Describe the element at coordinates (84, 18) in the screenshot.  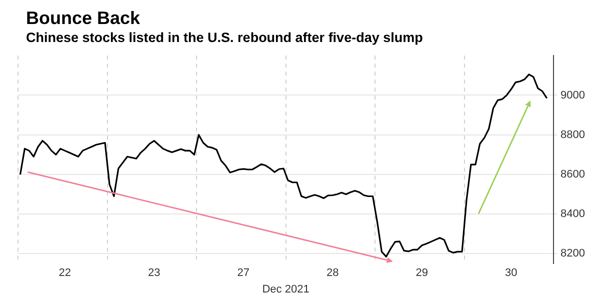
I see `chart-title: Bounce Back` at that location.